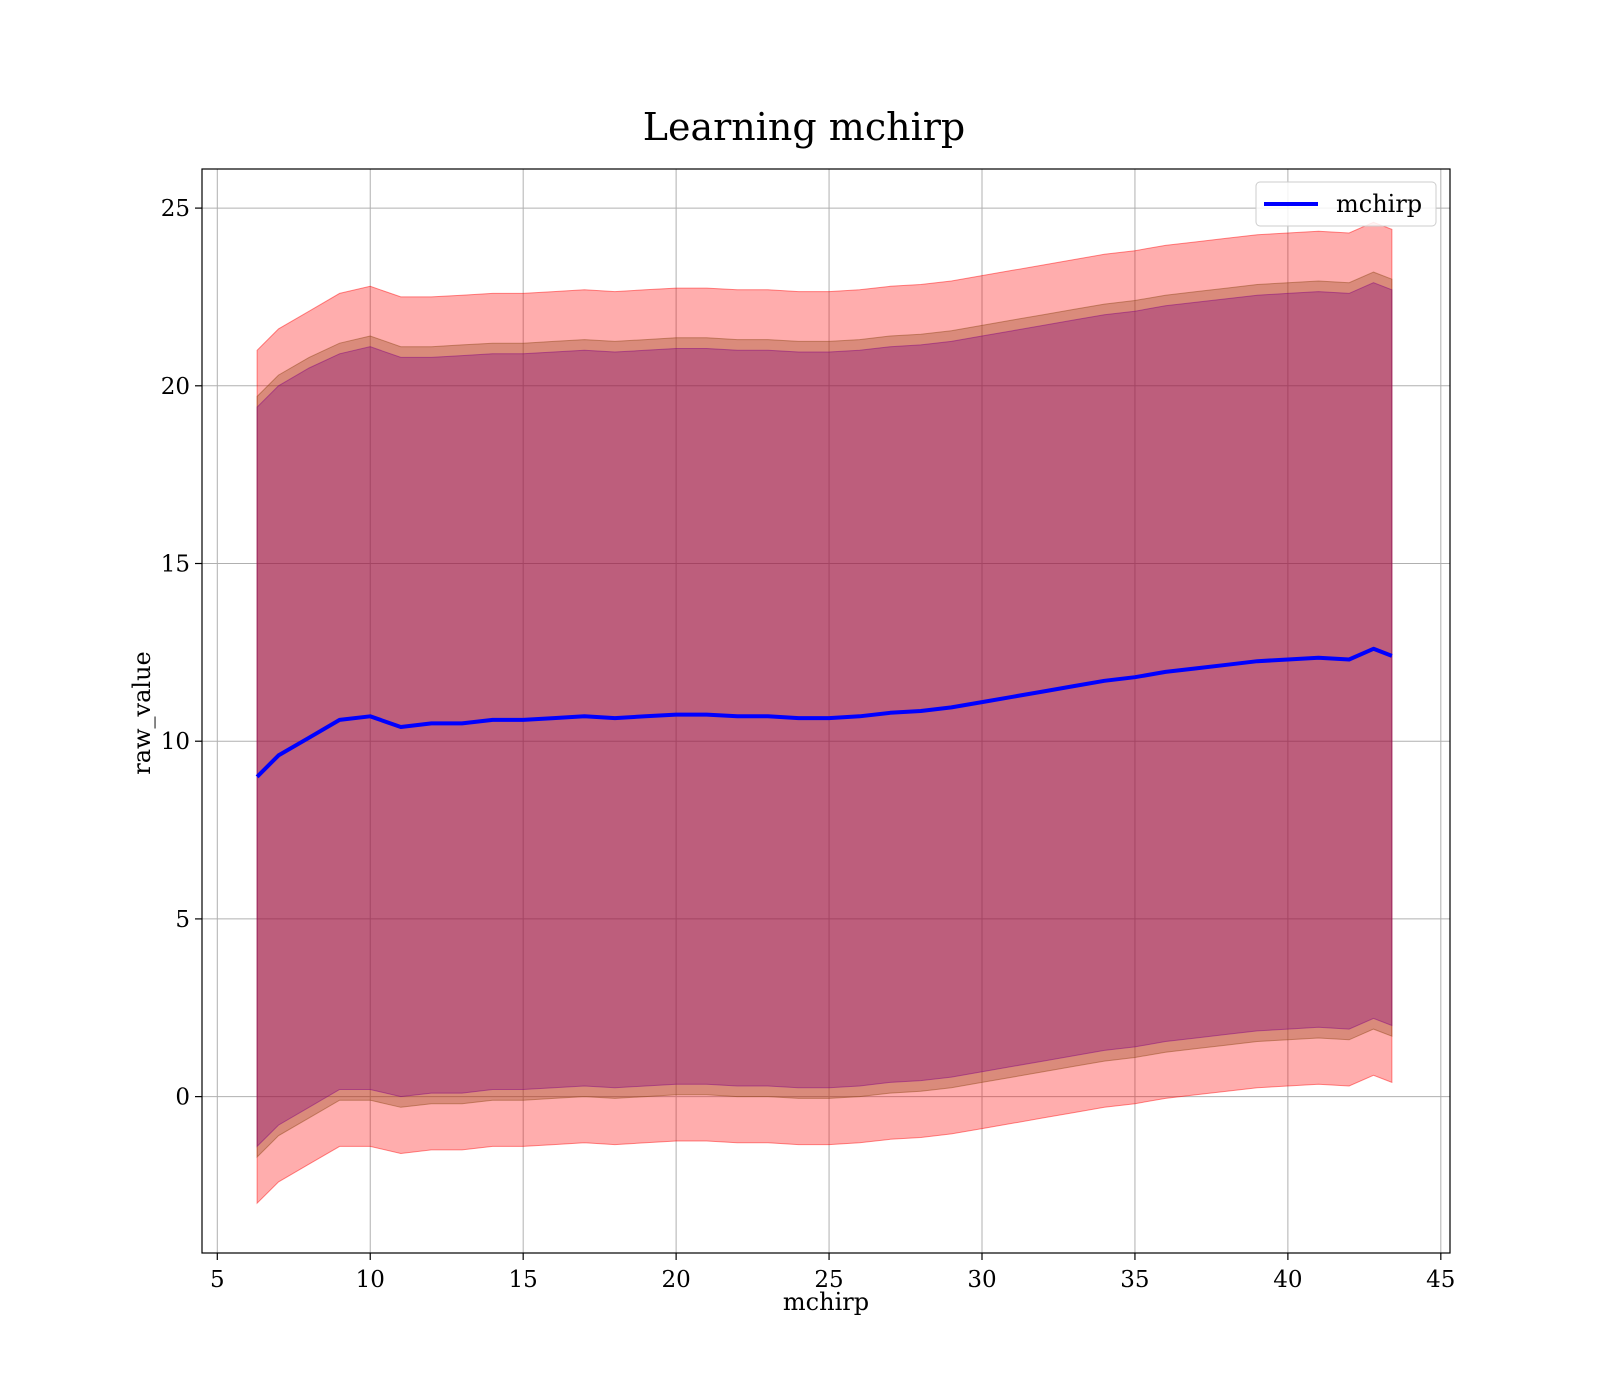  What do you see at coordinates (182, 1098) in the screenshot?
I see `y-tick-label: 0` at bounding box center [182, 1098].